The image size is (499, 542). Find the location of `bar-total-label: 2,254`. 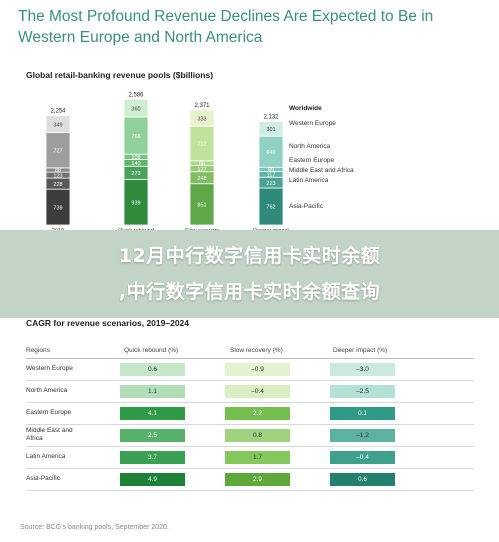

bar-total-label: 2,254 is located at coordinates (58, 112).